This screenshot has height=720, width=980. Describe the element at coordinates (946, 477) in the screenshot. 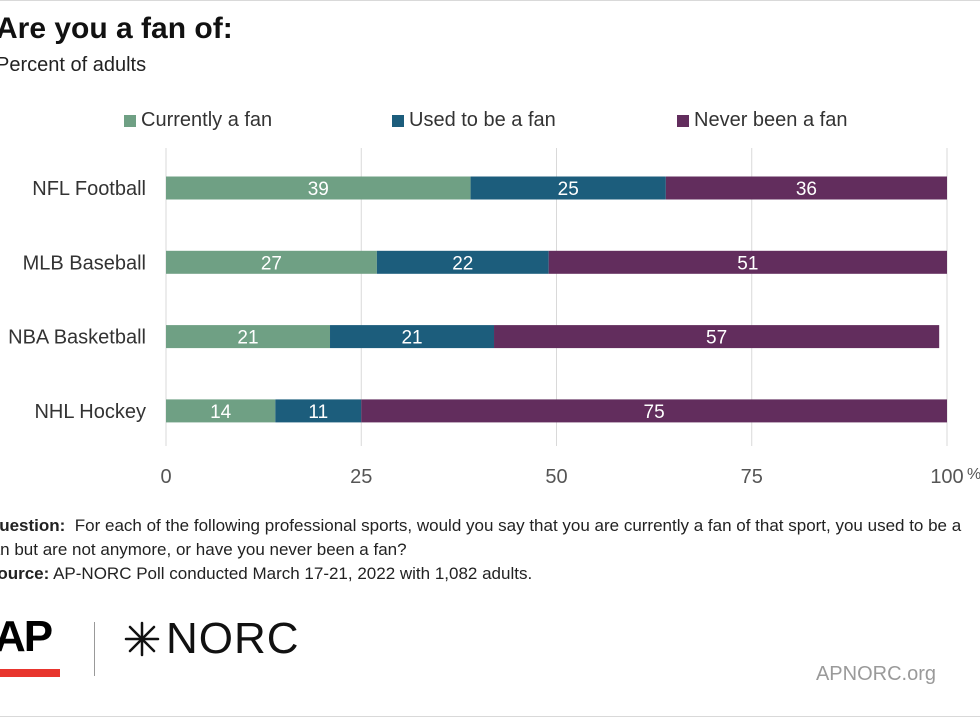

I see `x-tick-label: 100` at that location.